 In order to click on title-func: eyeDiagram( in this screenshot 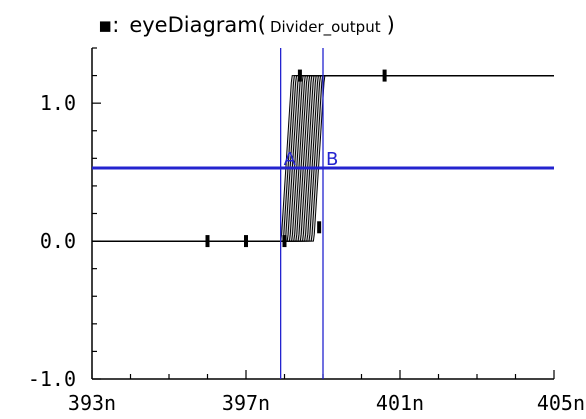, I will do `click(197, 25)`.